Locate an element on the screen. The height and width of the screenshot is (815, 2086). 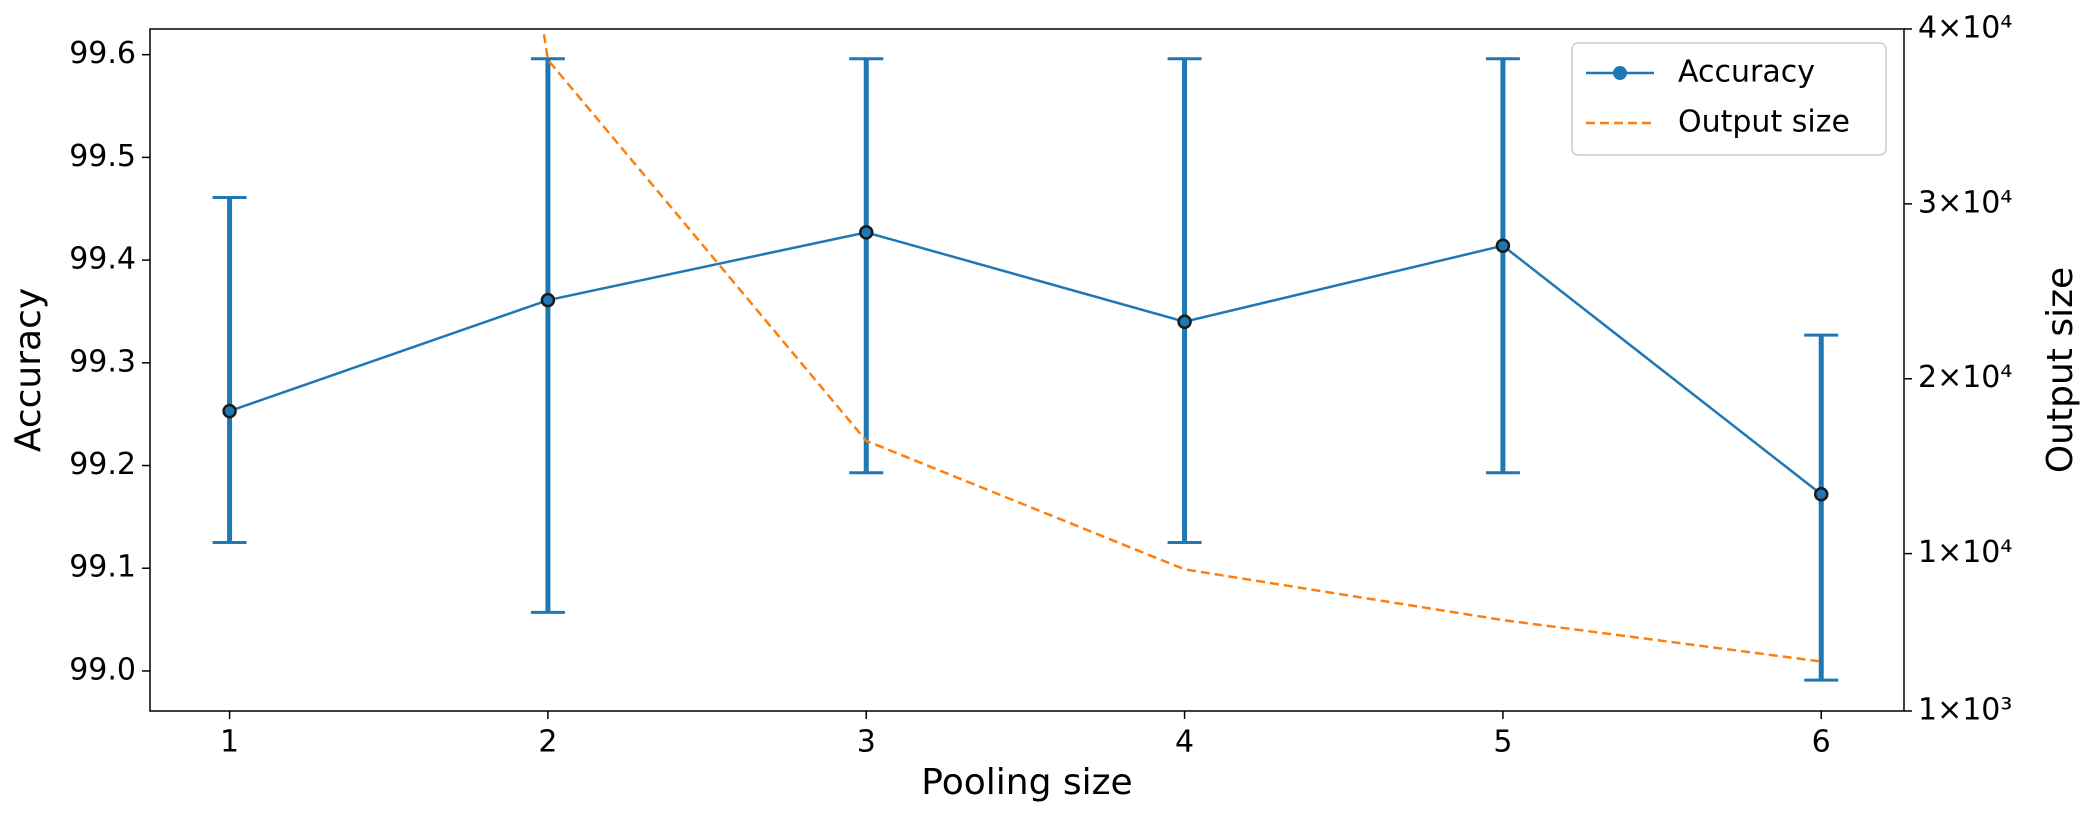
legend-box is located at coordinates (1729, 99).